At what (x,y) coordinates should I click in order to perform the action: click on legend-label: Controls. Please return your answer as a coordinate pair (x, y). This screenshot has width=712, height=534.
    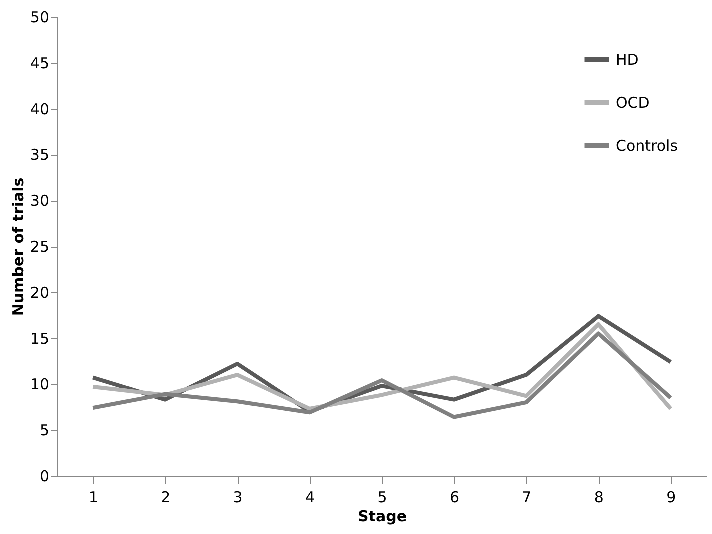
    Looking at the image, I should click on (647, 146).